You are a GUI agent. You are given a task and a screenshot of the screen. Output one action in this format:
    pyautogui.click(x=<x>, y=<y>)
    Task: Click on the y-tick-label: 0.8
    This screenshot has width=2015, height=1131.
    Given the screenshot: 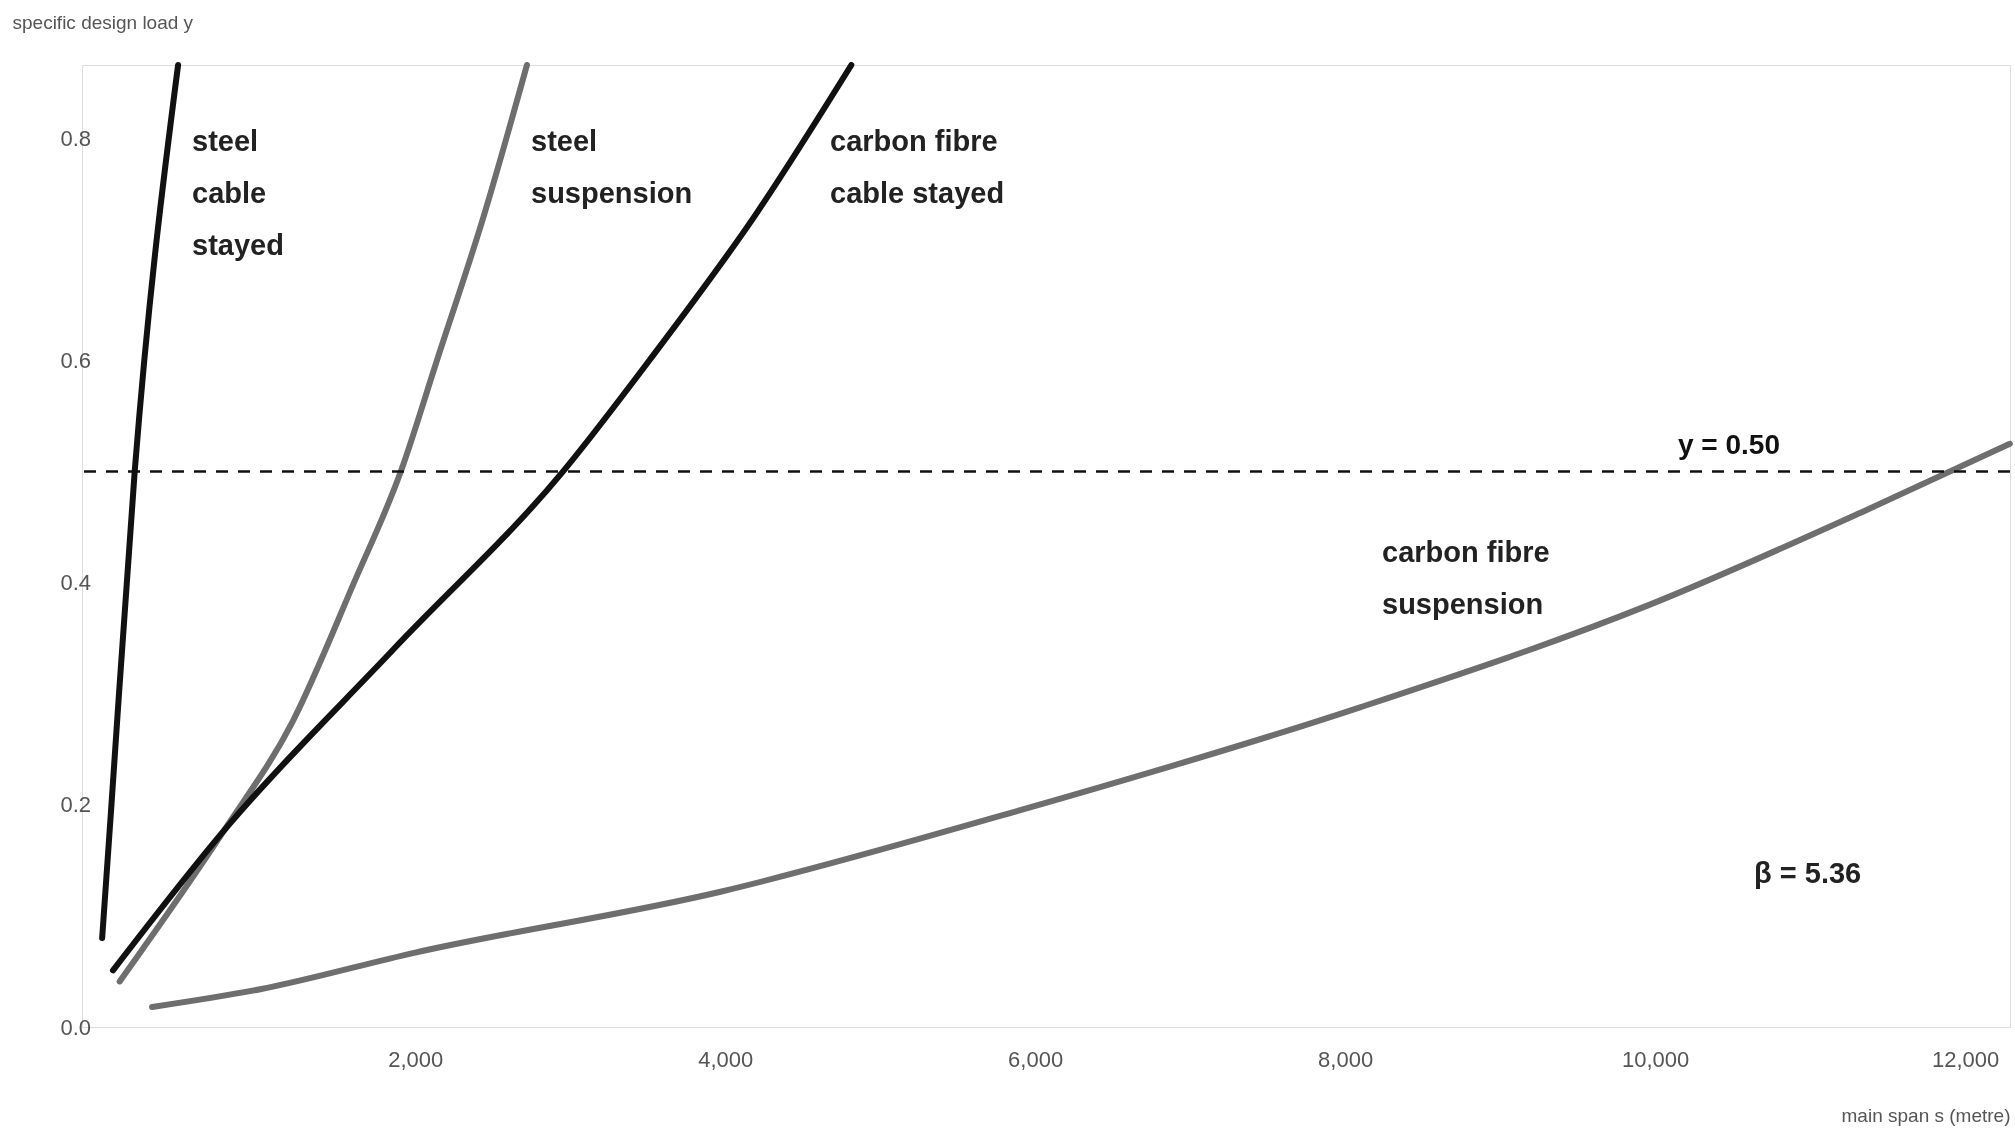 What is the action you would take?
    pyautogui.click(x=76, y=138)
    